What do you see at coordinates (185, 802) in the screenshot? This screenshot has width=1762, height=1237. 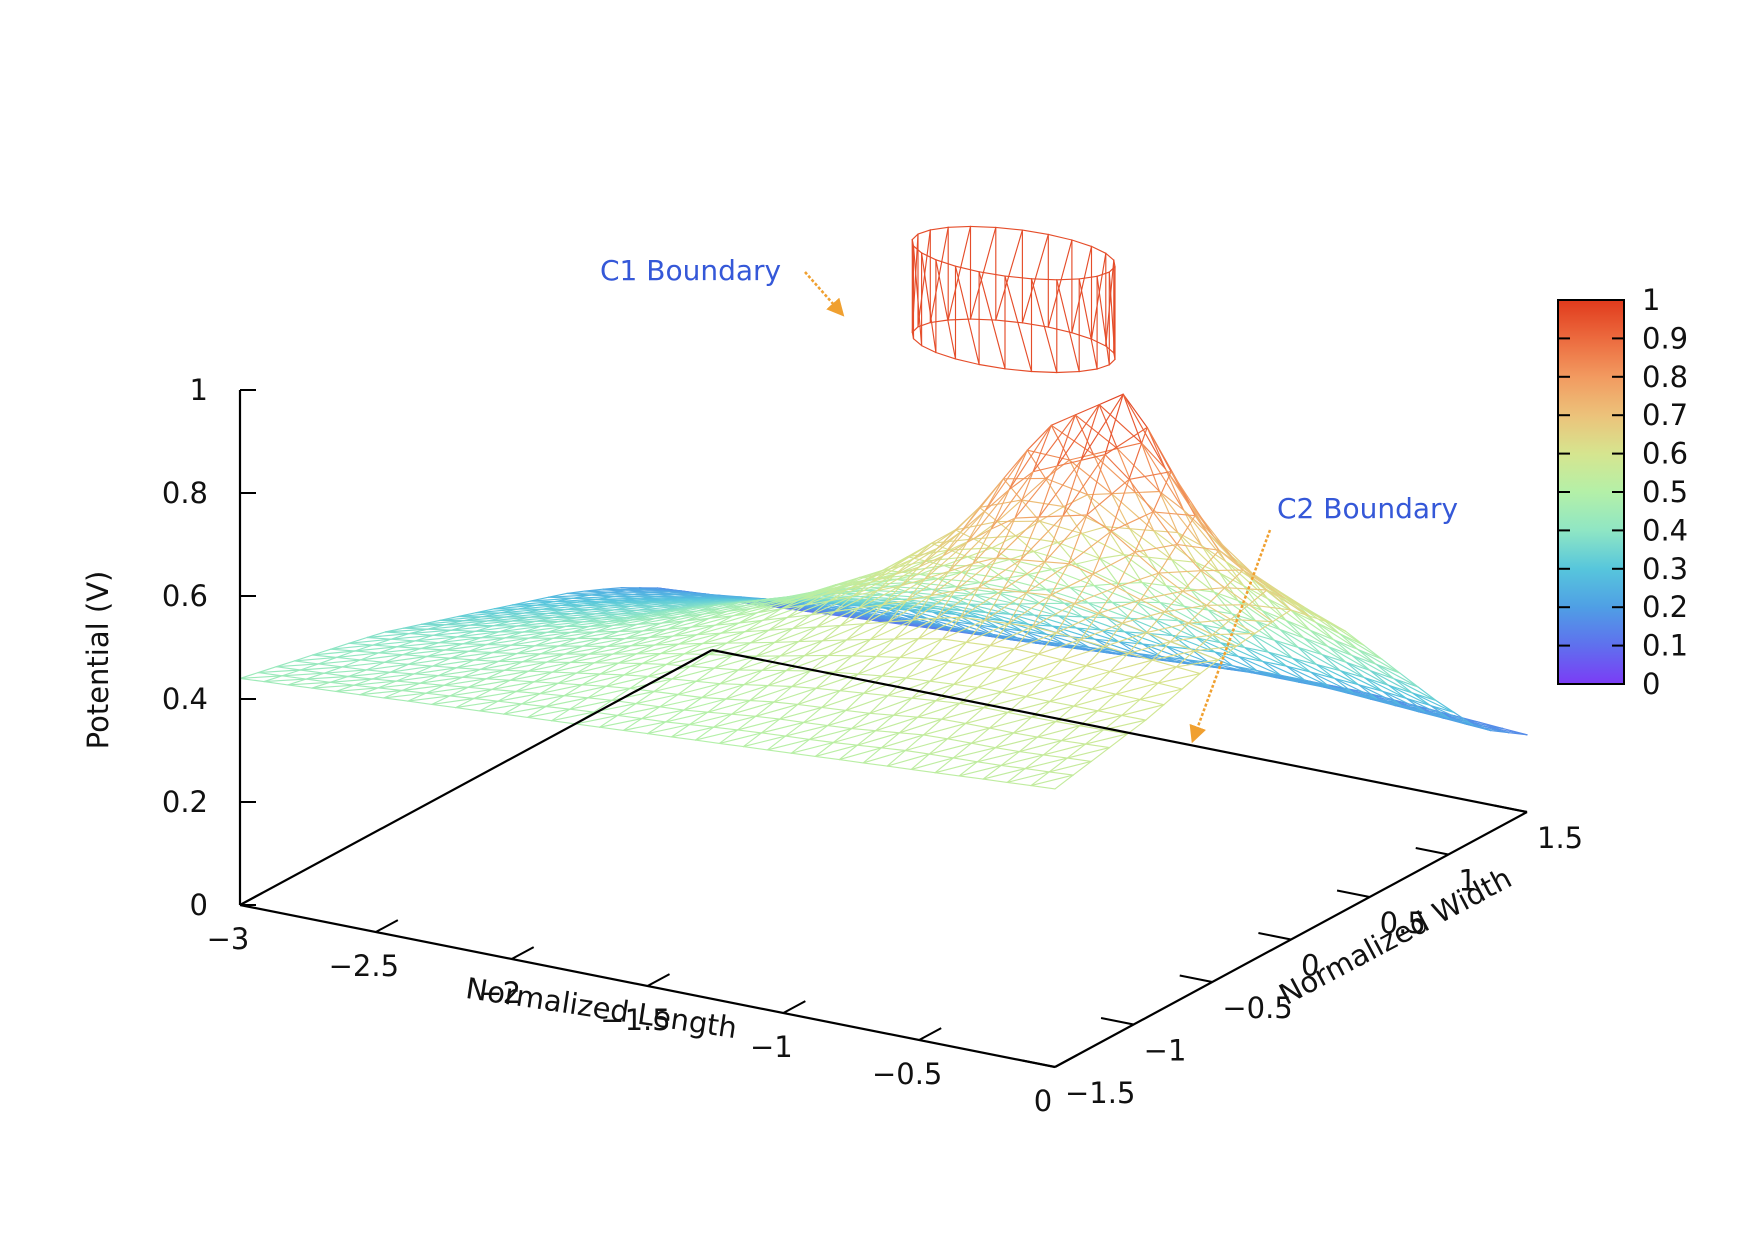 I see `z-tick-label: 0.2` at bounding box center [185, 802].